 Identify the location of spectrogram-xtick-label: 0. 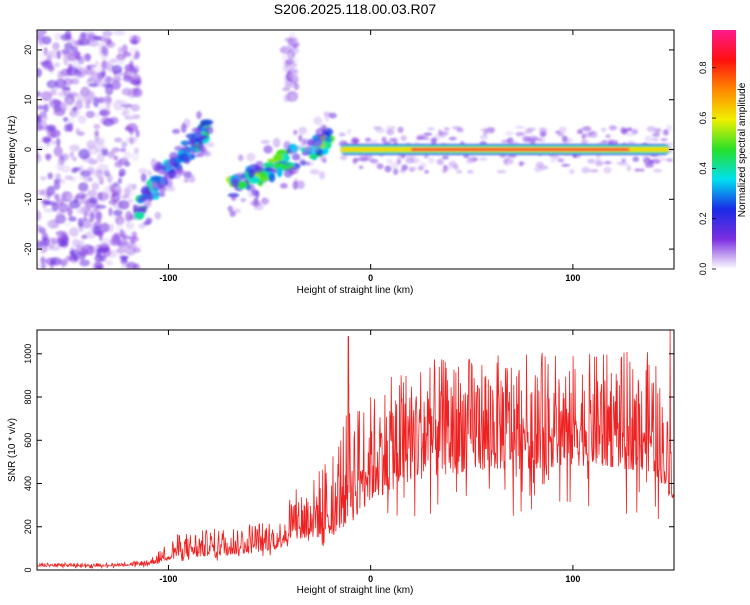
(370, 278).